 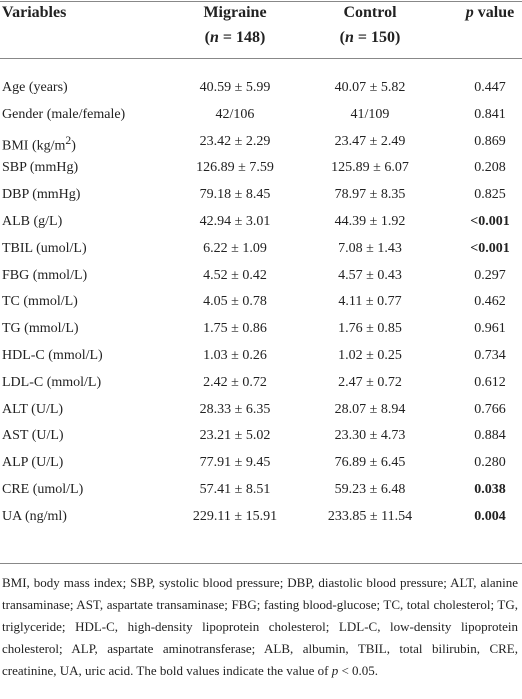 What do you see at coordinates (34, 516) in the screenshot?
I see `table-cell: UA (ng/ml)` at bounding box center [34, 516].